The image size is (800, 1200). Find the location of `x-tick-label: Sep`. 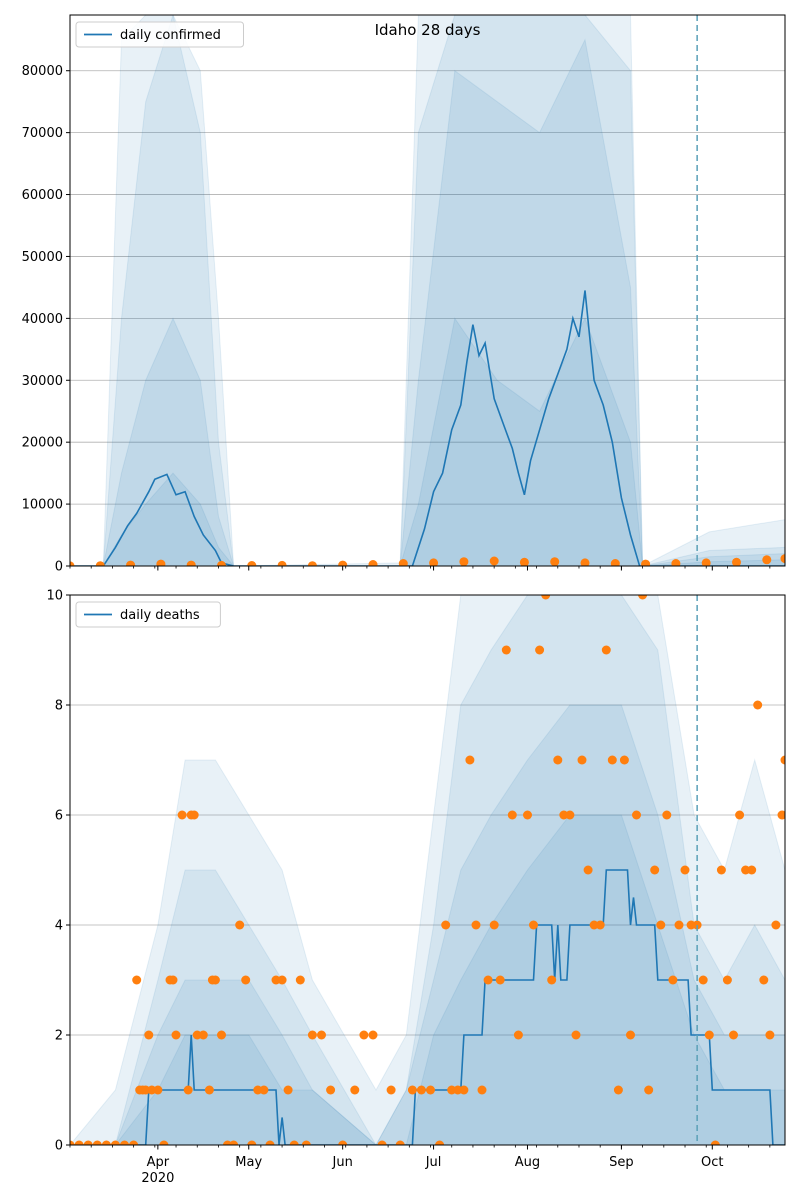

x-tick-label: Sep is located at coordinates (621, 1162).